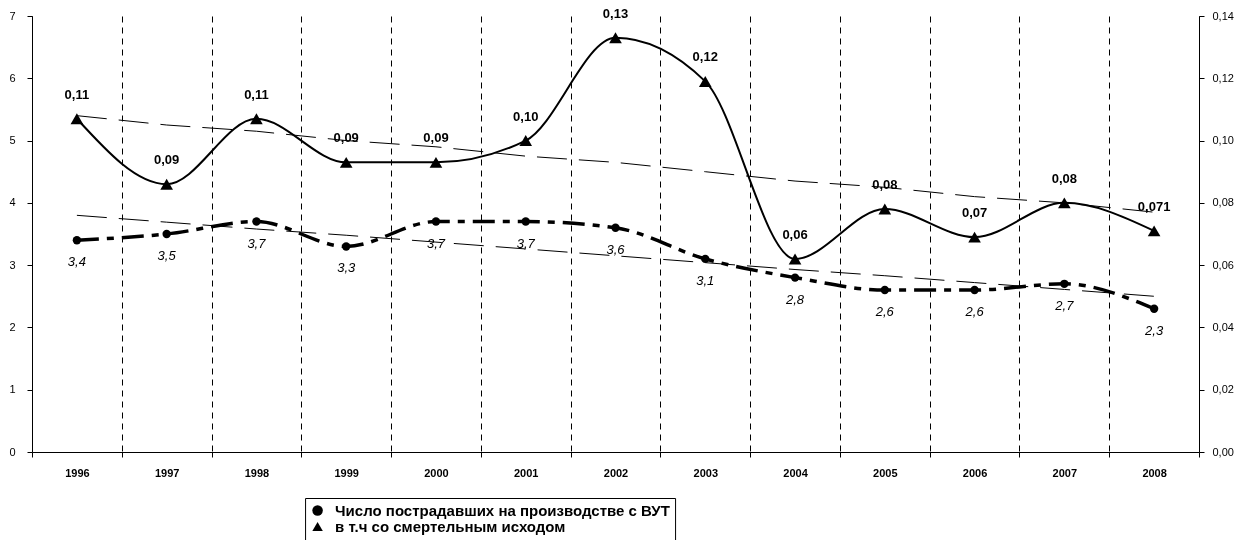 Image resolution: width=1246 pixels, height=540 pixels. Describe the element at coordinates (1223, 77) in the screenshot. I see `y2-tick-label: 0,12` at that location.